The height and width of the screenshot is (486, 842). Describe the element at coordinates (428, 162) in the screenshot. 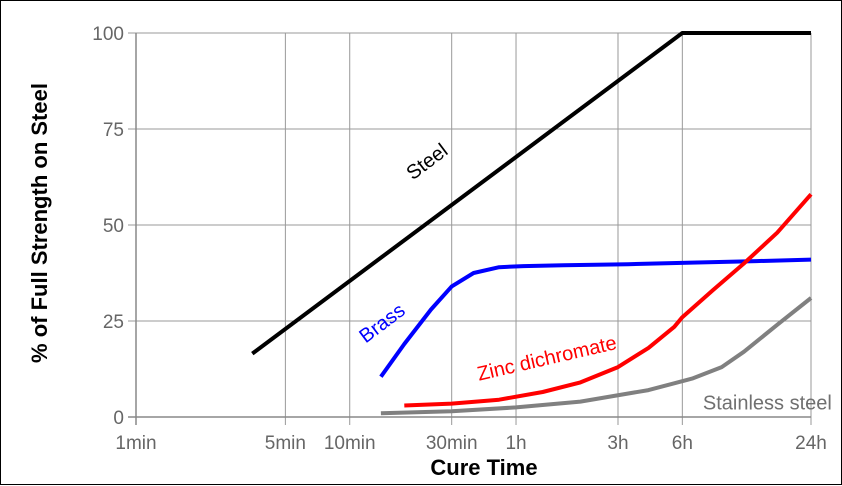

I see `series-label-steel: Steel` at that location.